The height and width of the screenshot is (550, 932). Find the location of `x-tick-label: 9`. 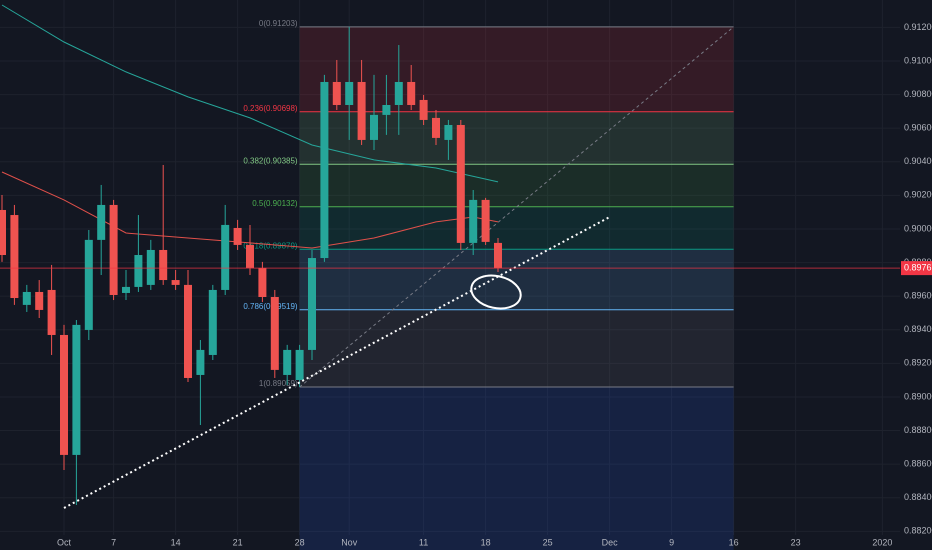

x-tick-label: 9 is located at coordinates (671, 542).